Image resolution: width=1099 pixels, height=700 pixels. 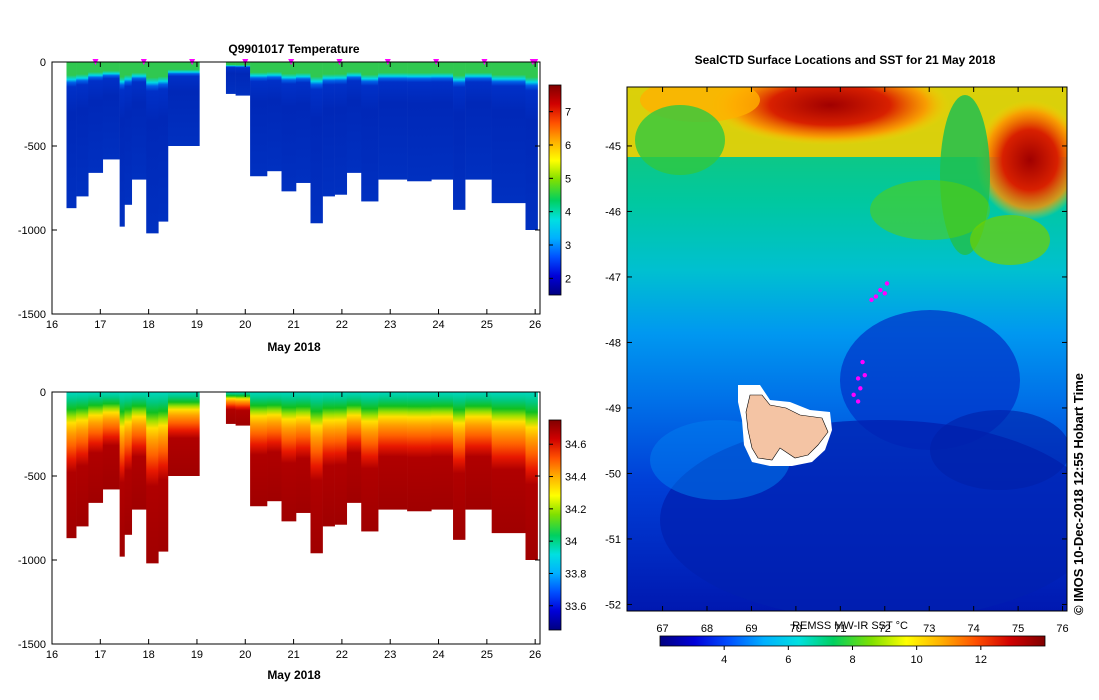 What do you see at coordinates (32, 645) in the screenshot?
I see `salinity-ytick-label: -1500` at bounding box center [32, 645].